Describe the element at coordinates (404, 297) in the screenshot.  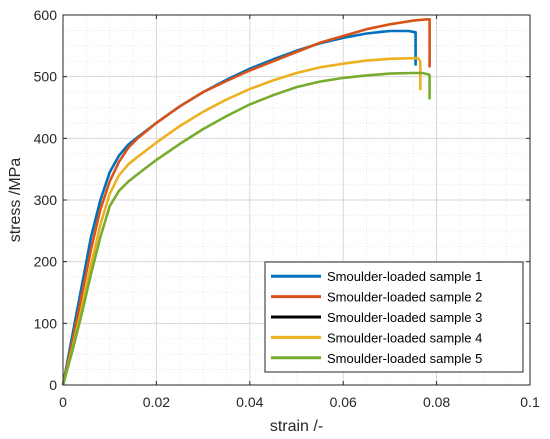
I see `legend-label-2: Smoulder-loaded sample 2` at that location.